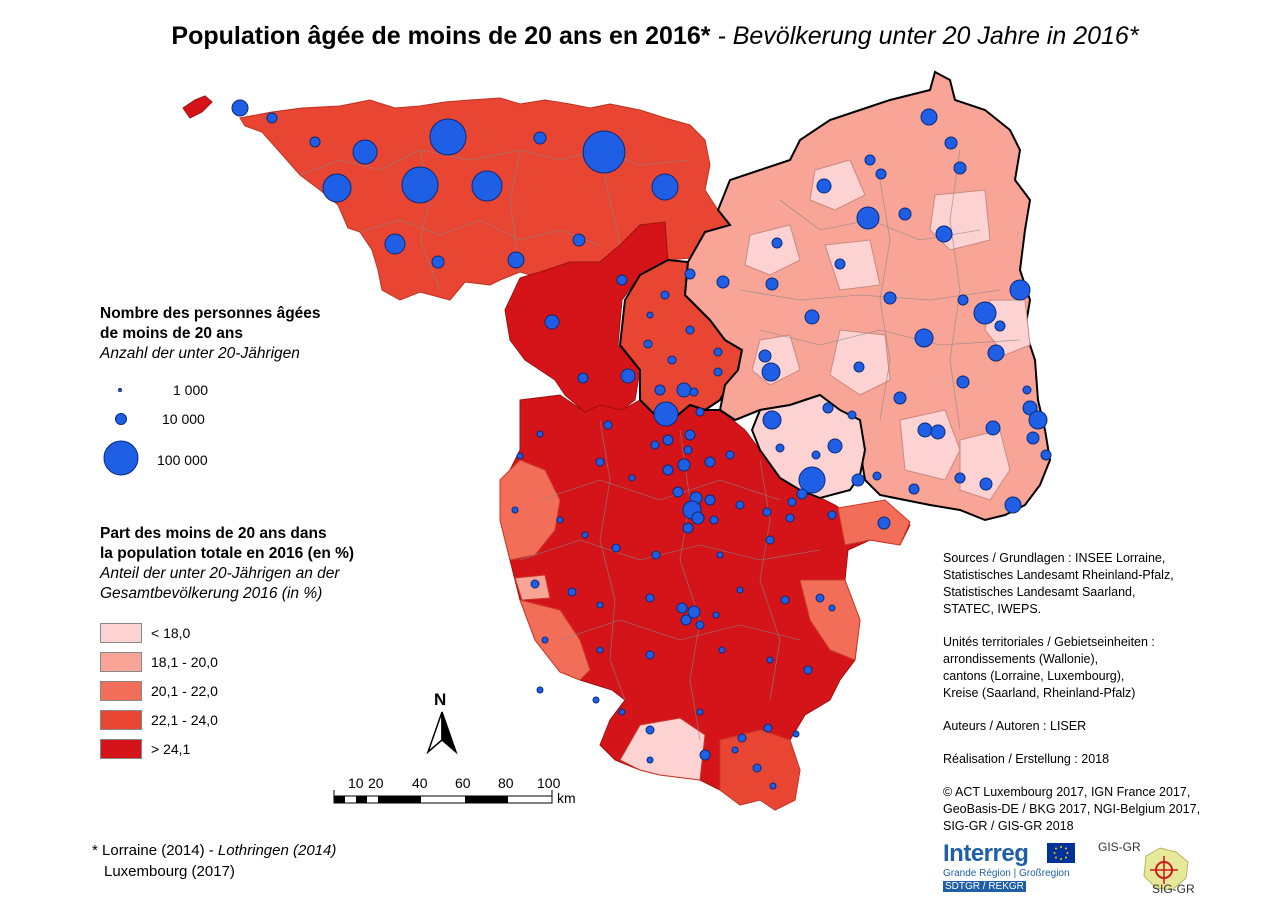 The height and width of the screenshot is (907, 1280). I want to click on class-legend-row: 20,1 - 22,0, so click(159, 691).